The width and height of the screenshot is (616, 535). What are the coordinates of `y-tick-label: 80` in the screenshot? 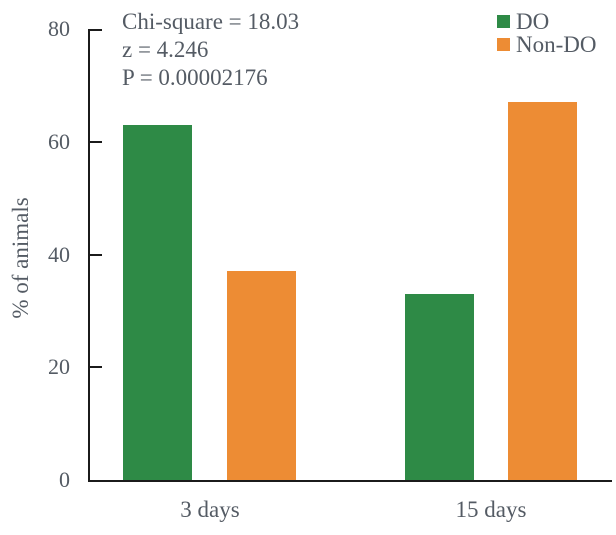 It's located at (59, 28).